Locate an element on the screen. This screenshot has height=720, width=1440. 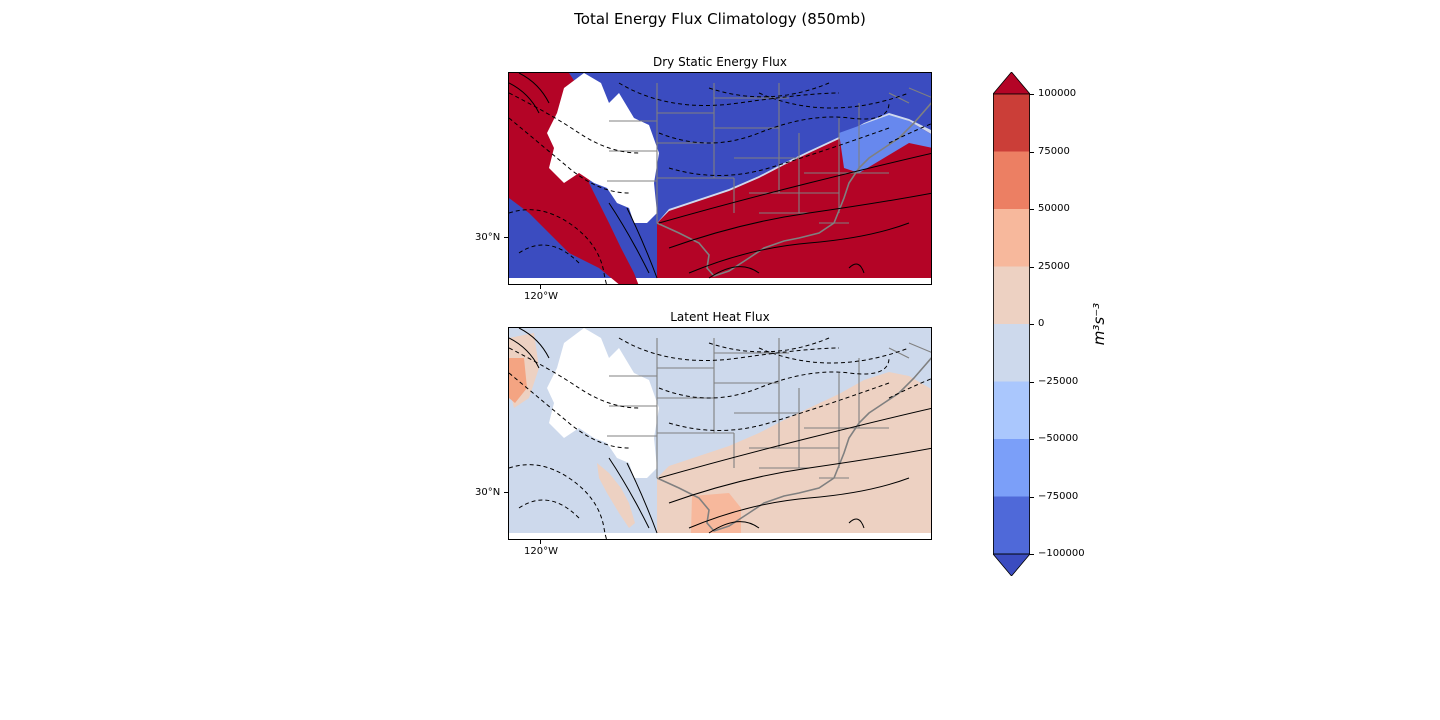
colorbar-label: m³s⁻³ is located at coordinates (1102, 324).